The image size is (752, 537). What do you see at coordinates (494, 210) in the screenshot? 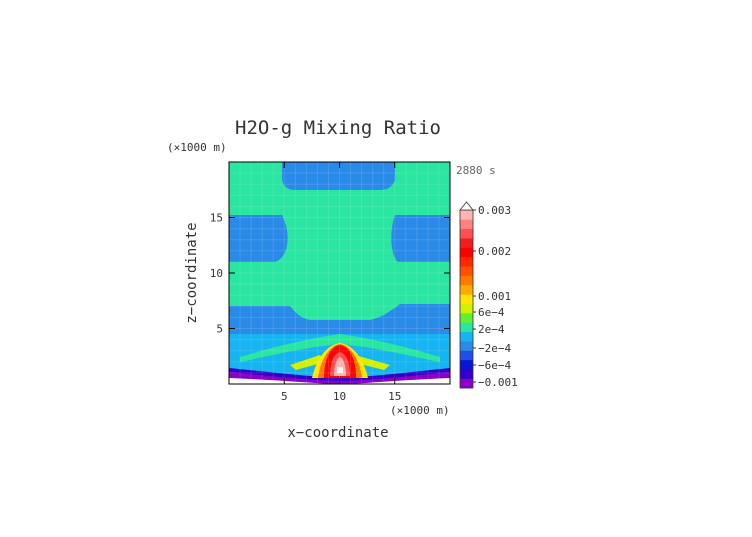
I see `colorbar-label: 0.003` at bounding box center [494, 210].